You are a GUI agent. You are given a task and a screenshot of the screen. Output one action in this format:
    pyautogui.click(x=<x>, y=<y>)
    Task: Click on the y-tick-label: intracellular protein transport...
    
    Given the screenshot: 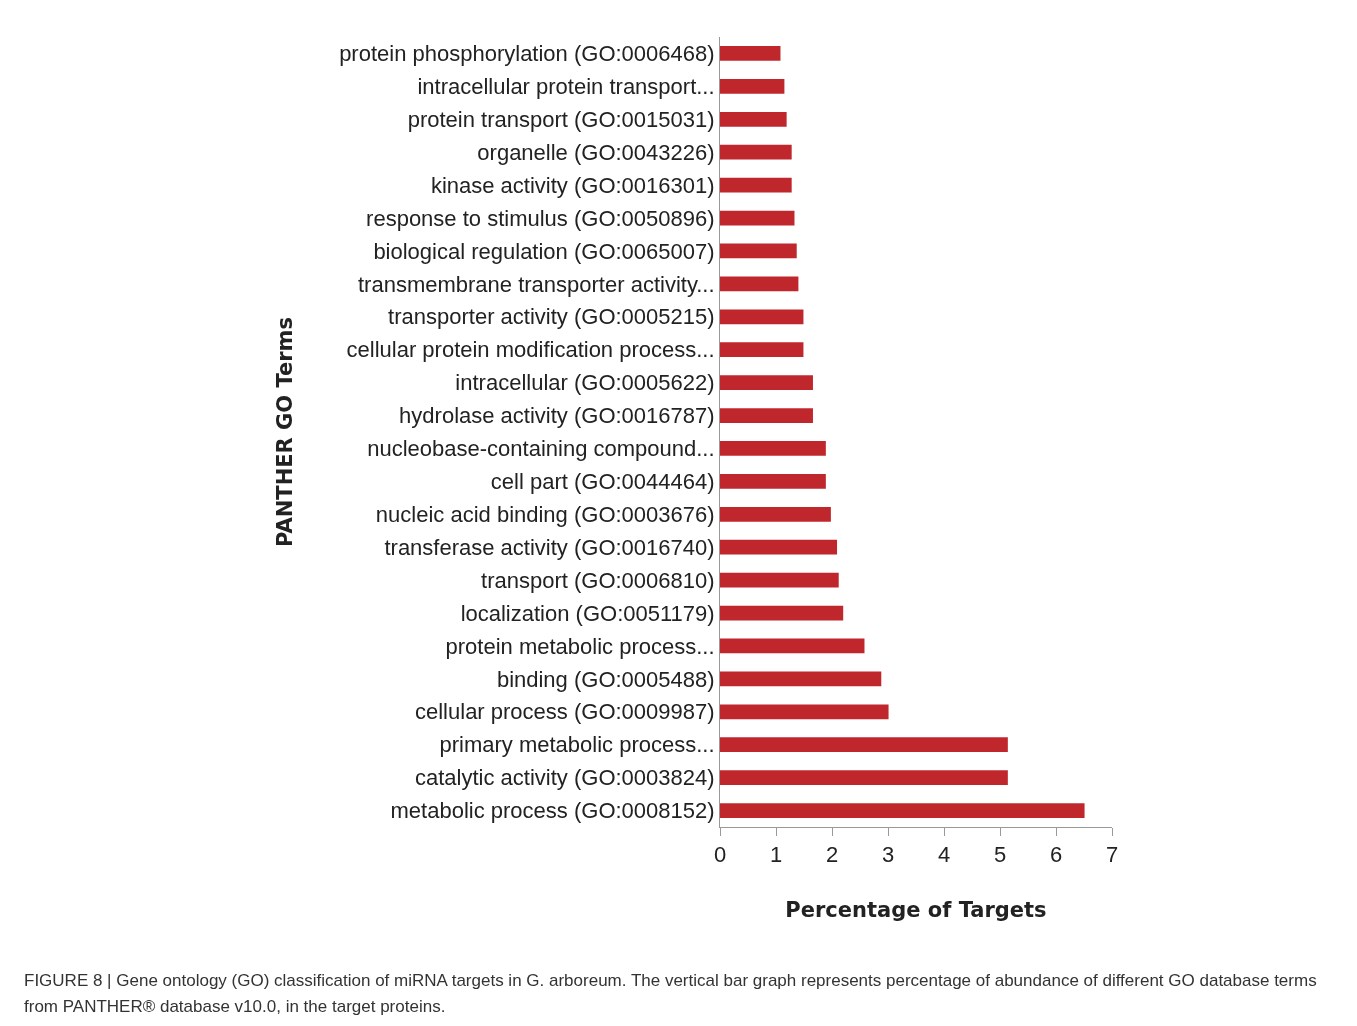 What is the action you would take?
    pyautogui.click(x=566, y=87)
    